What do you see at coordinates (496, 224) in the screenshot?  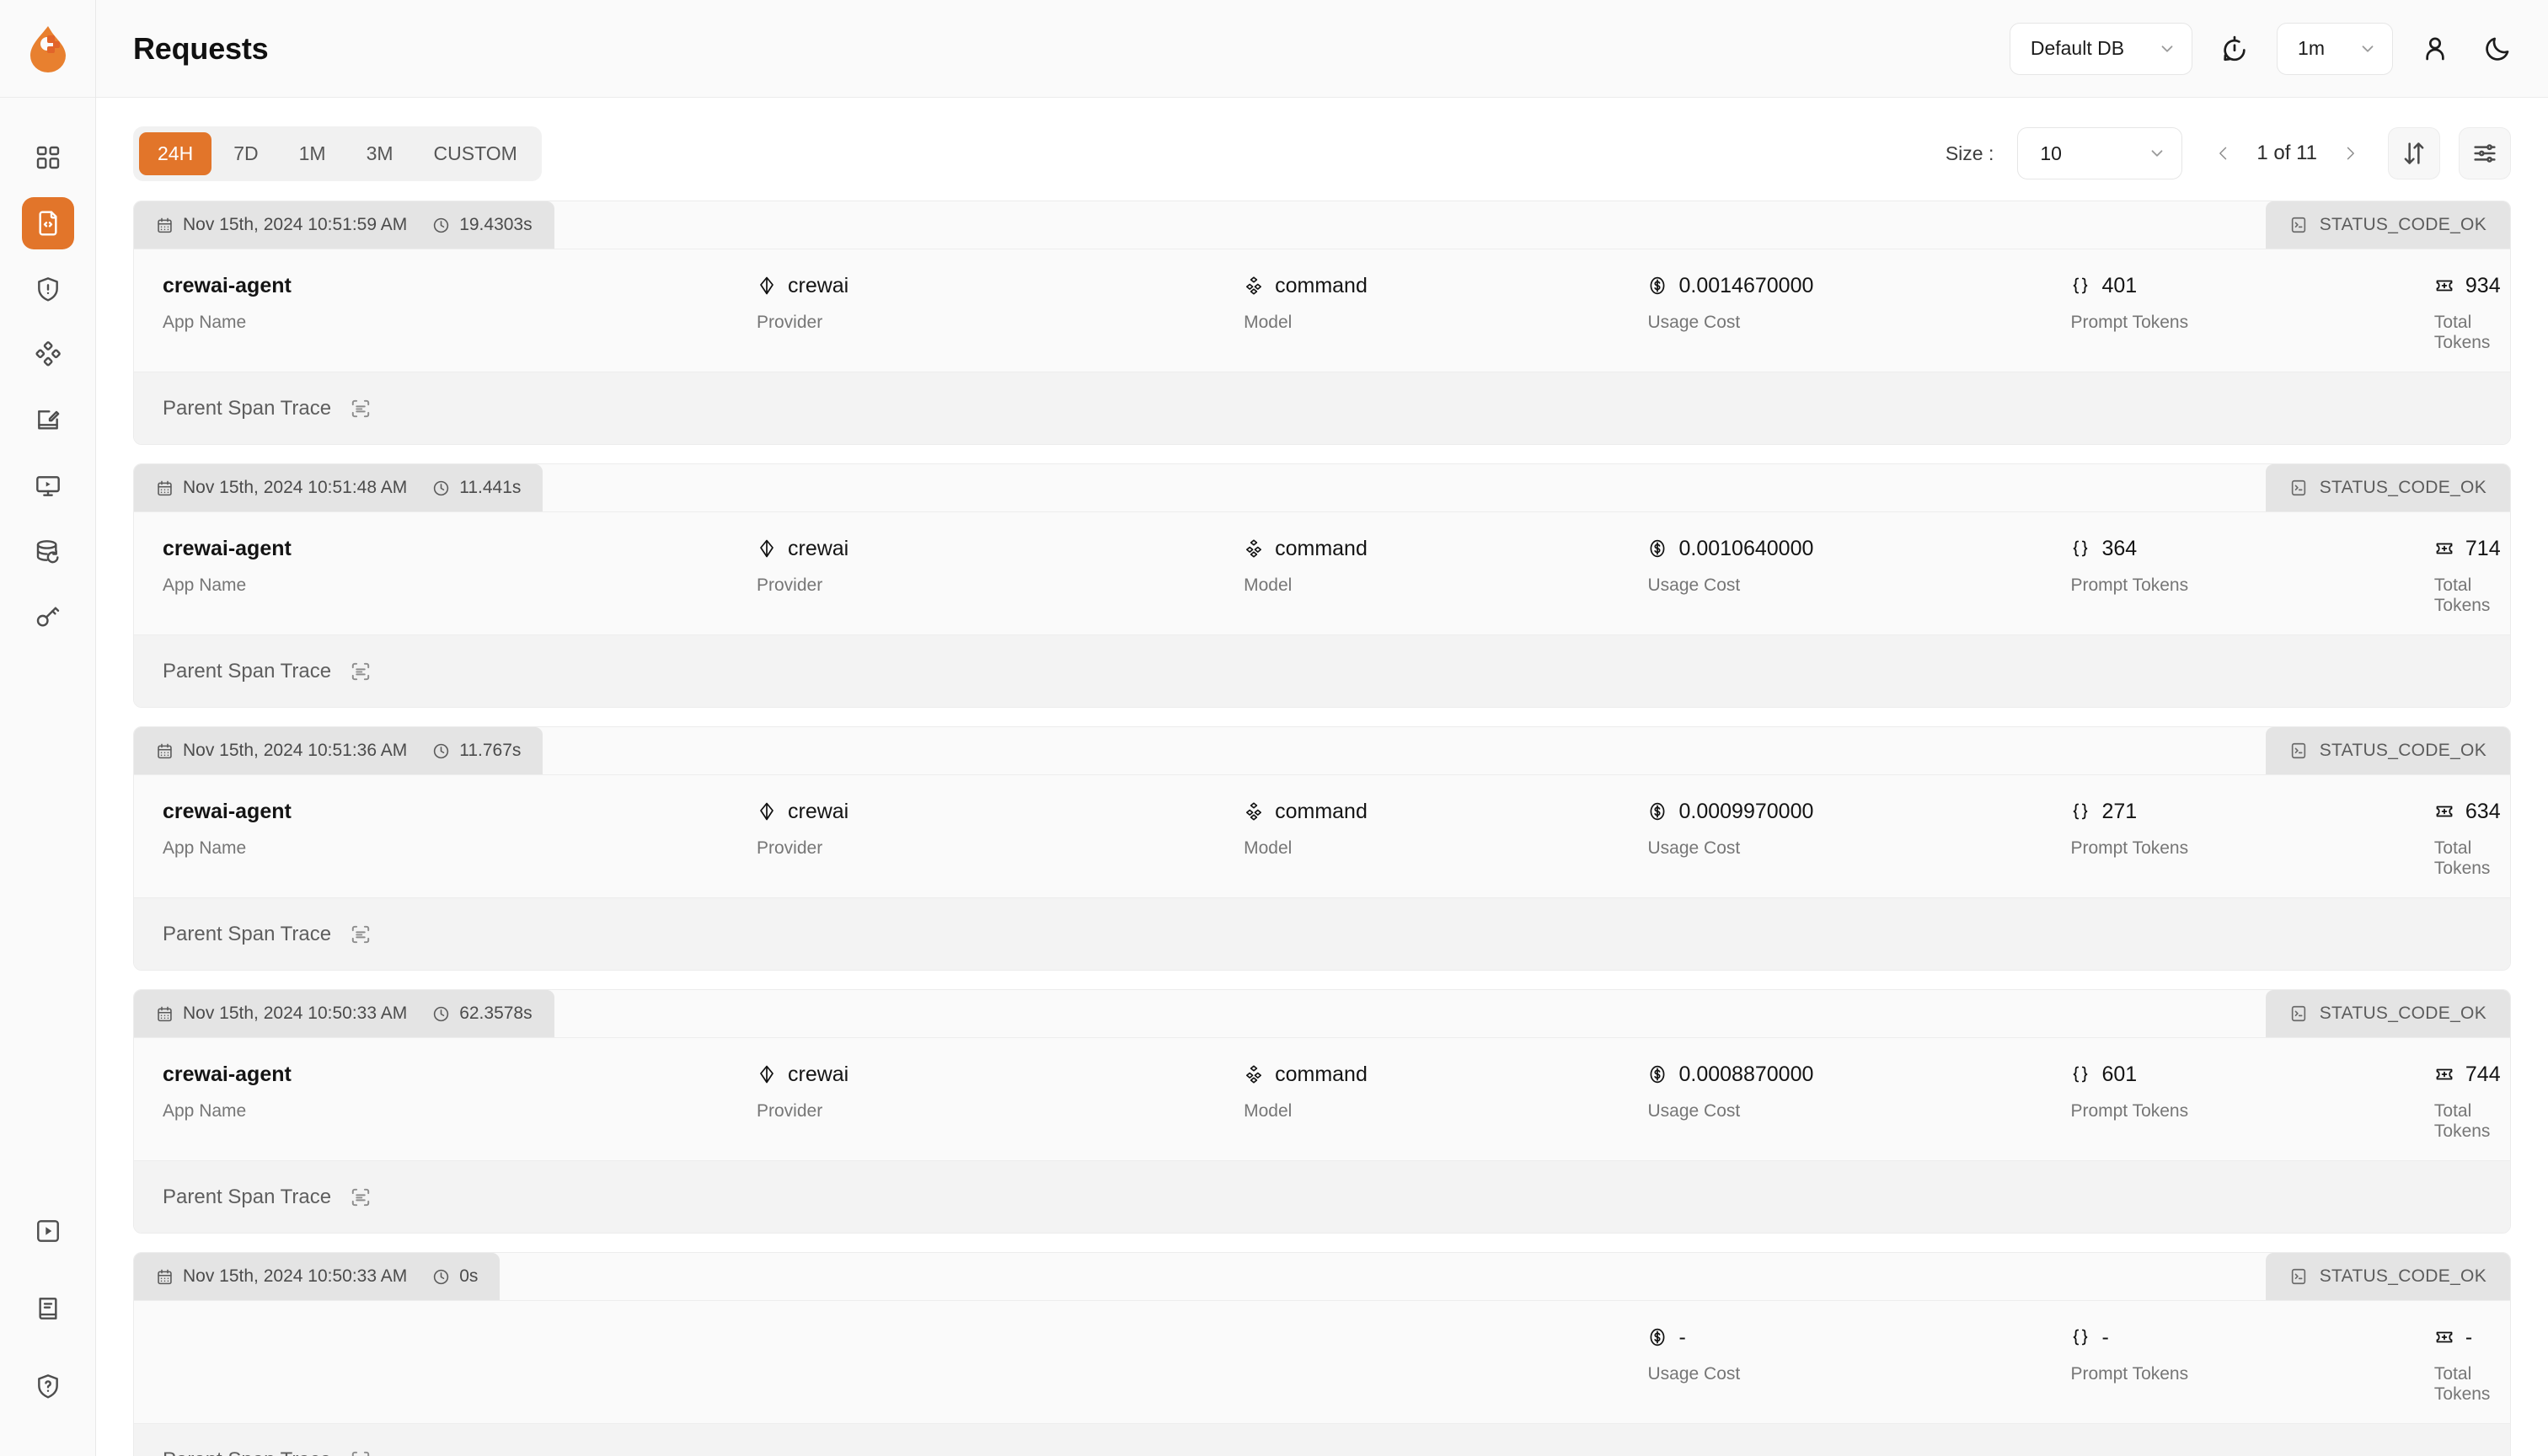 I see `request-duration-text: 19.4303s` at bounding box center [496, 224].